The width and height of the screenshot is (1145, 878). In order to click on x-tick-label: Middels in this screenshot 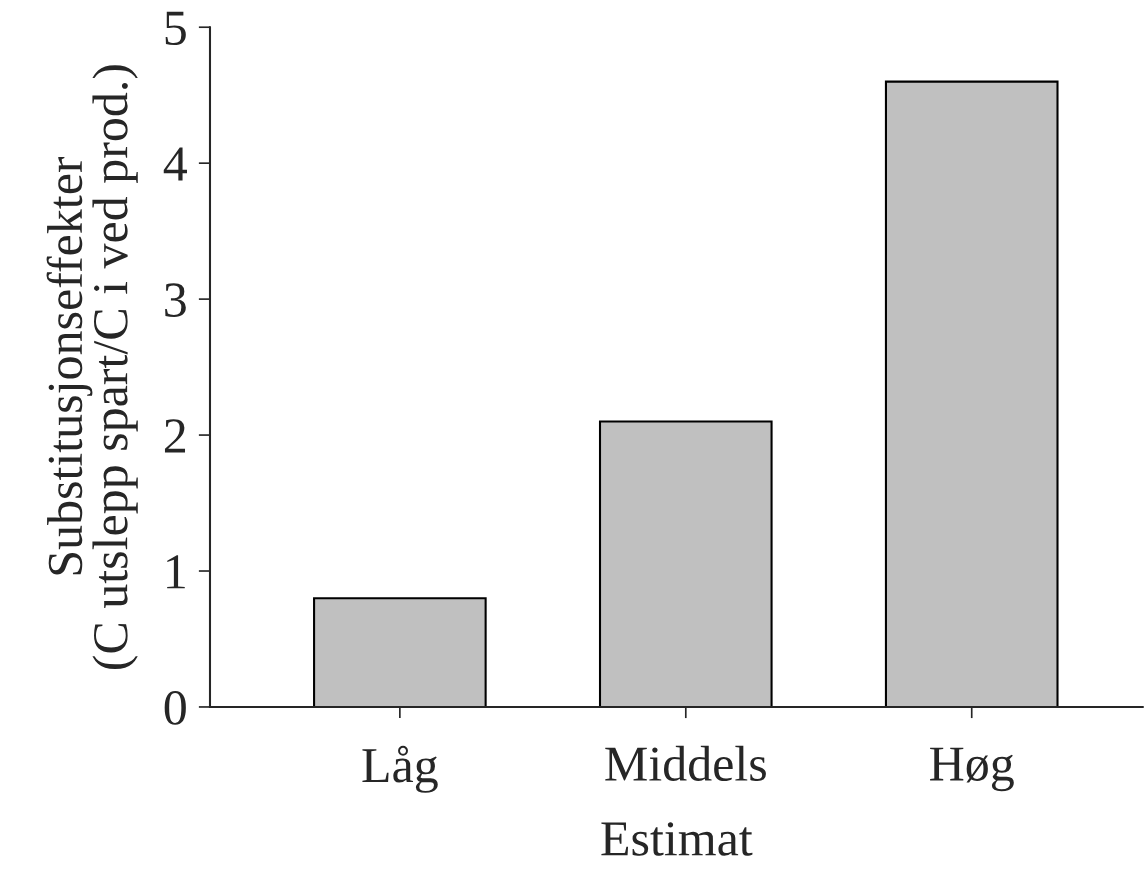, I will do `click(685, 763)`.